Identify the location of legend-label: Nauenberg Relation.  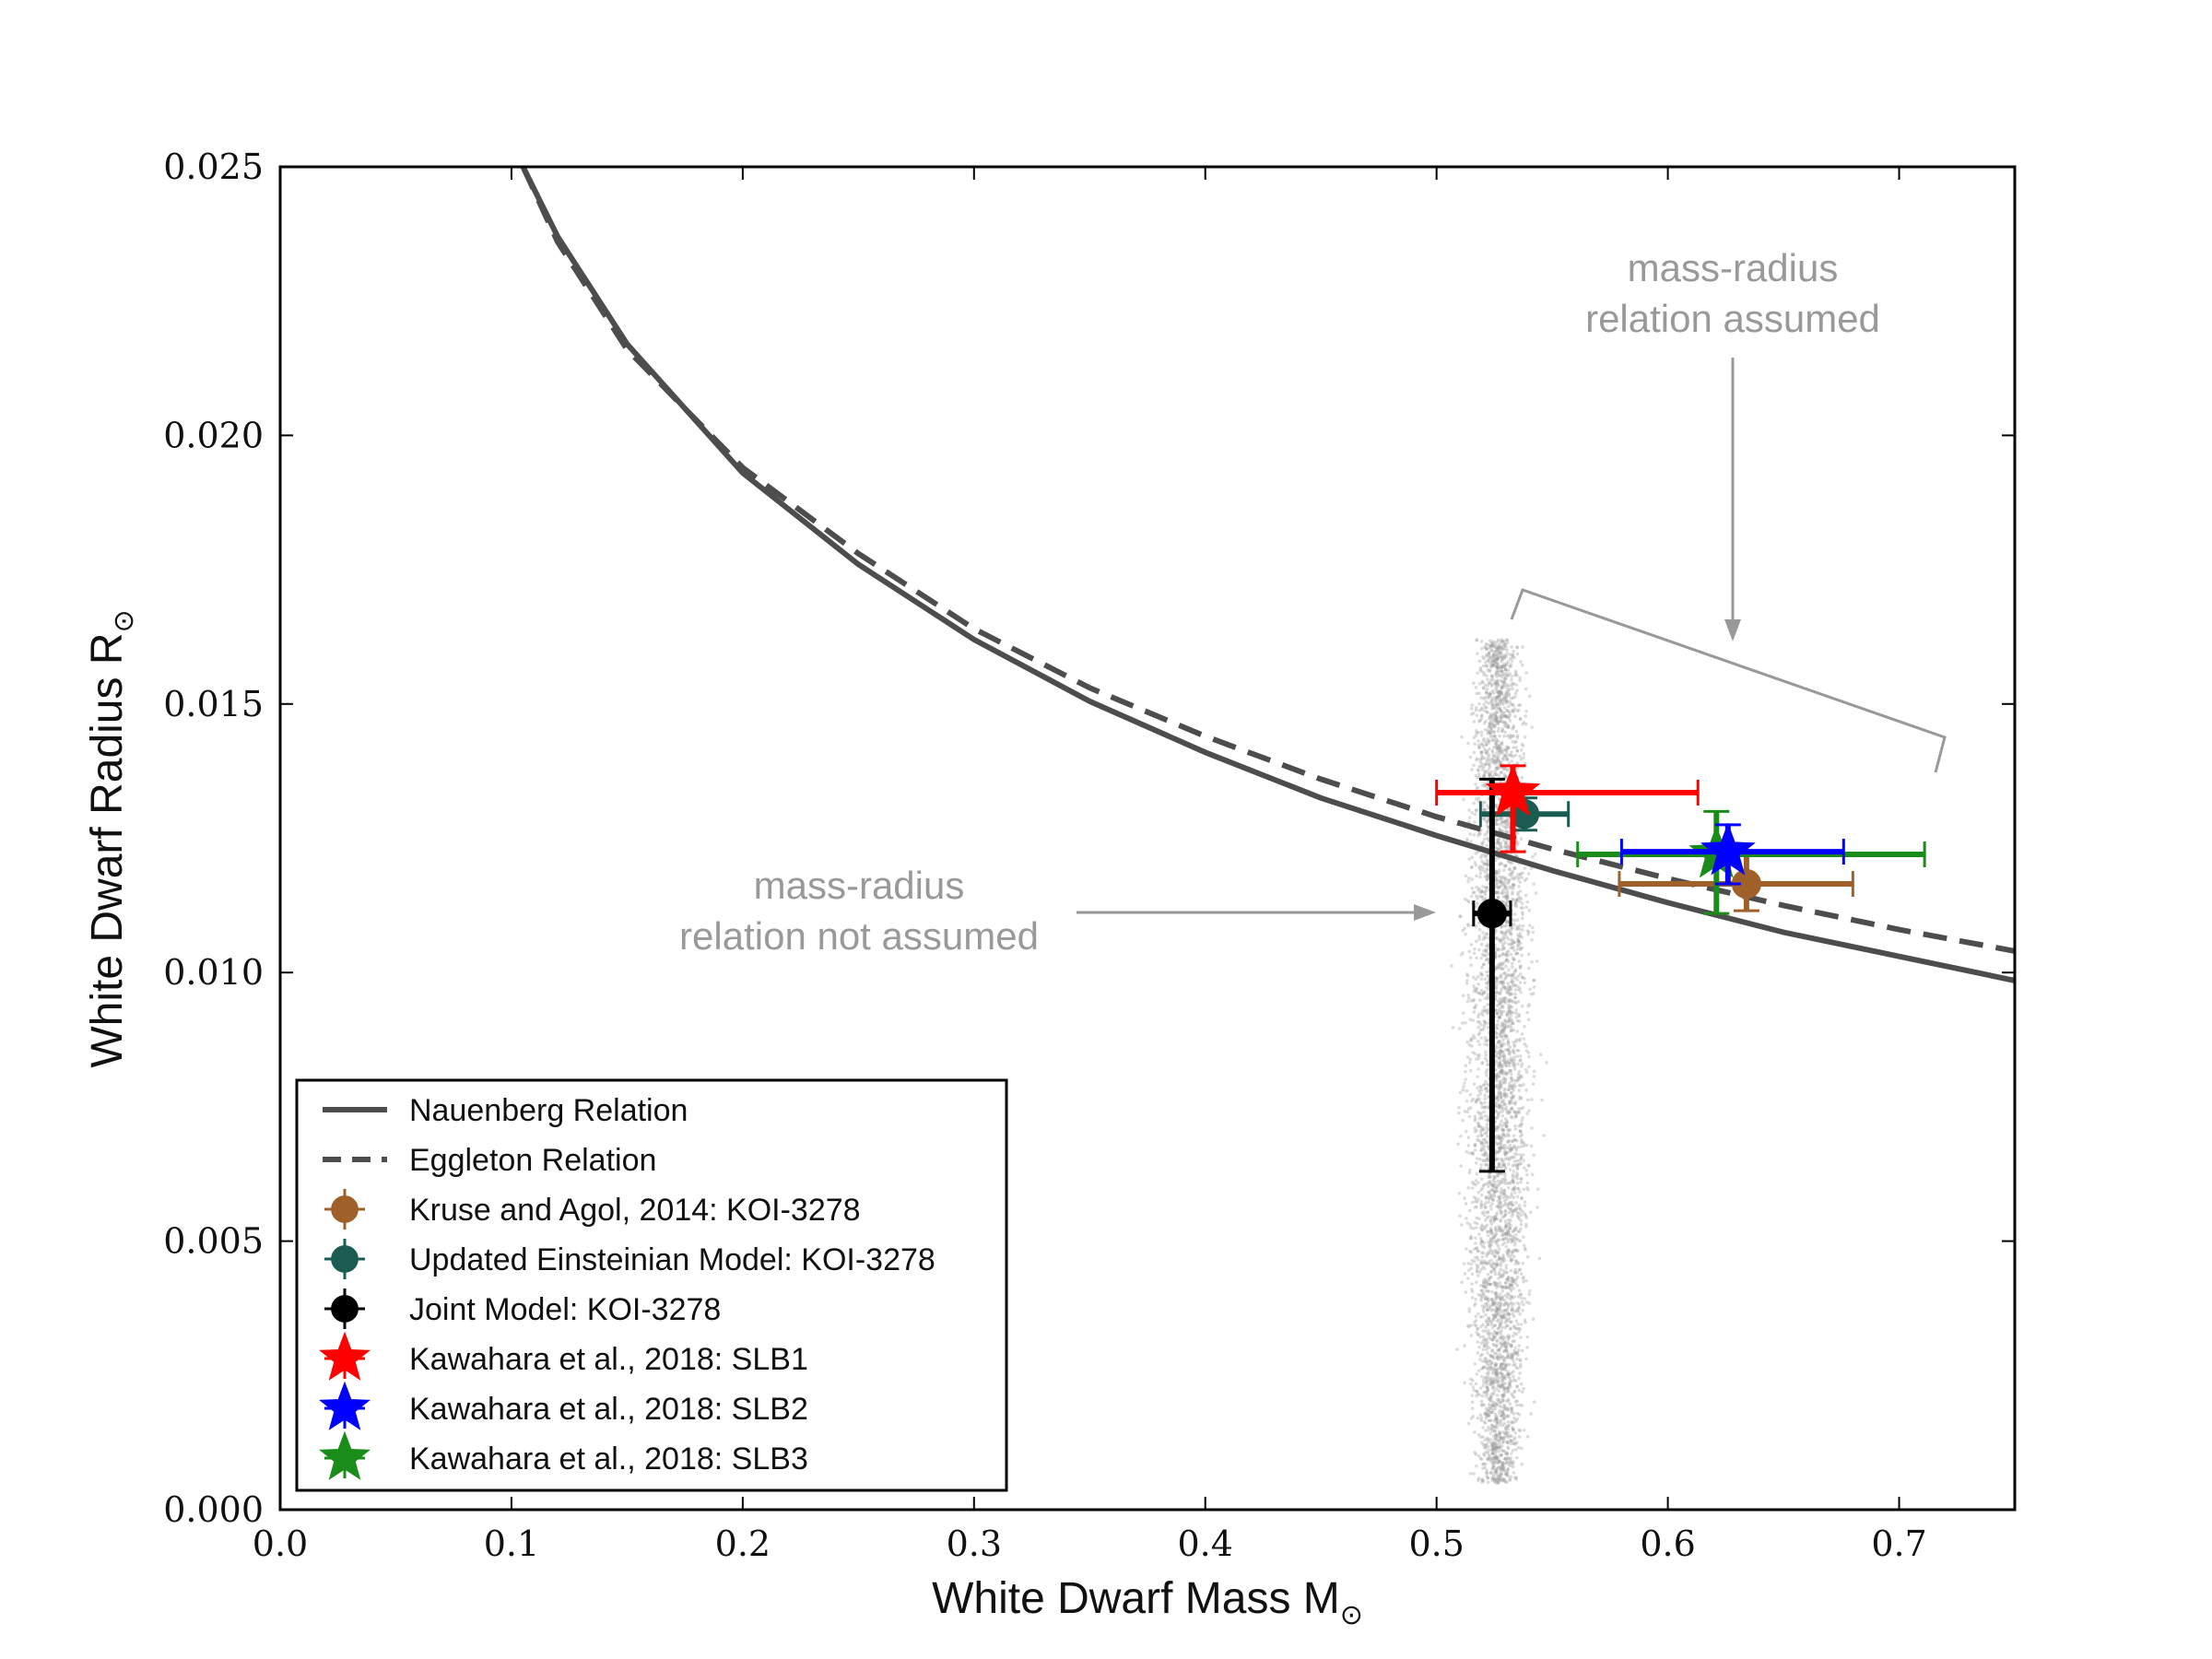
(548, 1110).